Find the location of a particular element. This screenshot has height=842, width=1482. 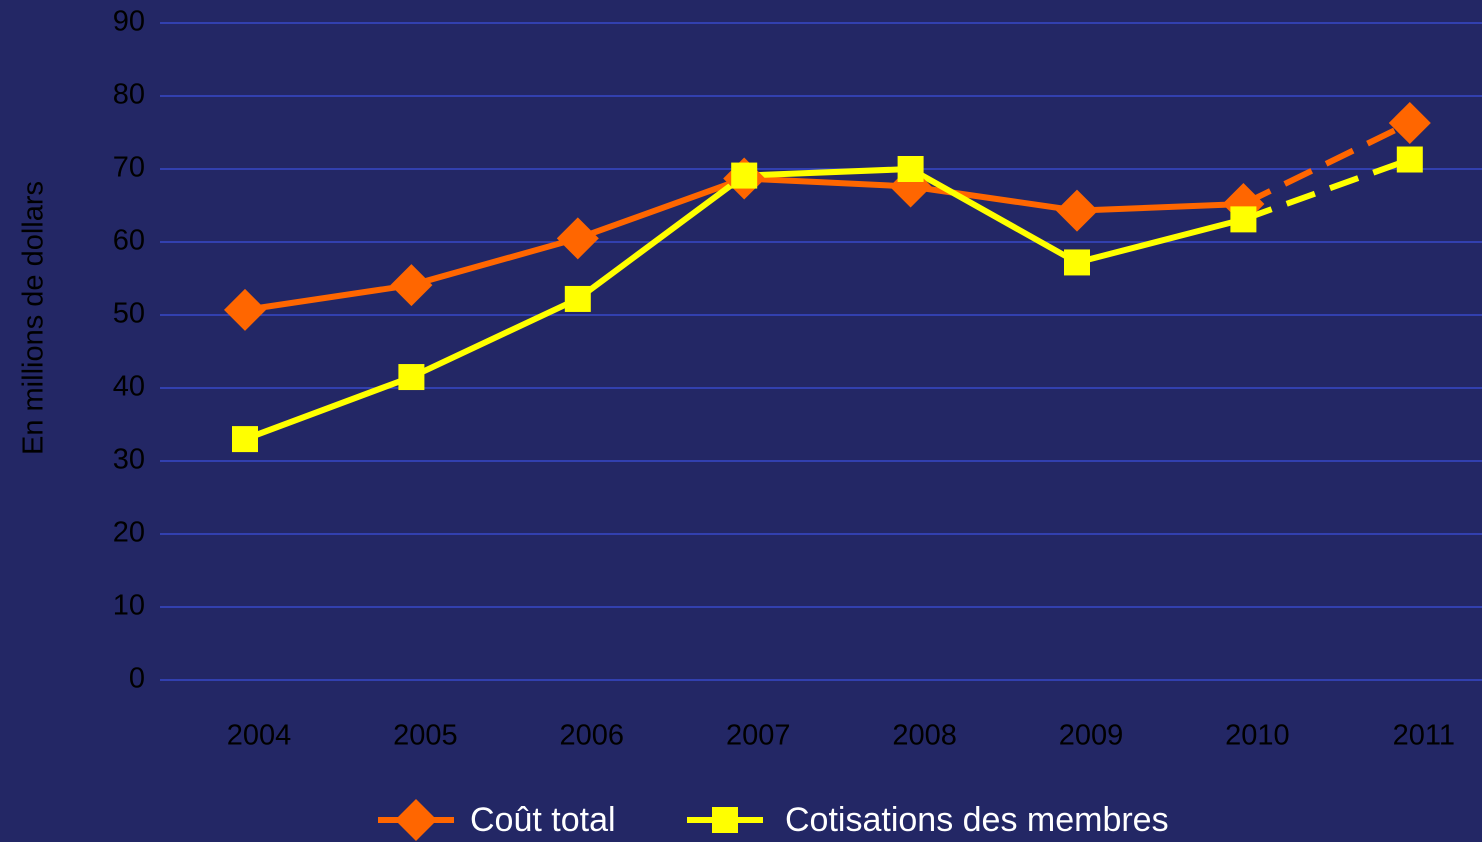

x-tick-label: 2005 is located at coordinates (425, 736).